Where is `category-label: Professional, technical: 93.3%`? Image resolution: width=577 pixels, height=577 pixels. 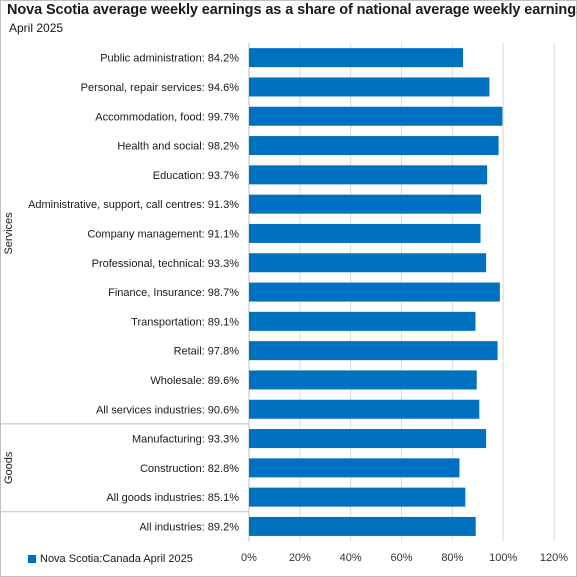
category-label: Professional, technical: 93.3% is located at coordinates (166, 264).